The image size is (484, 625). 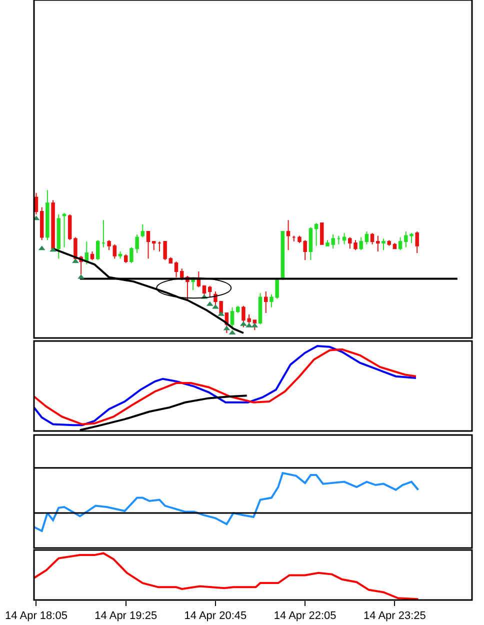 I want to click on x-tick-label: 14 Apr 19:25, so click(x=126, y=616).